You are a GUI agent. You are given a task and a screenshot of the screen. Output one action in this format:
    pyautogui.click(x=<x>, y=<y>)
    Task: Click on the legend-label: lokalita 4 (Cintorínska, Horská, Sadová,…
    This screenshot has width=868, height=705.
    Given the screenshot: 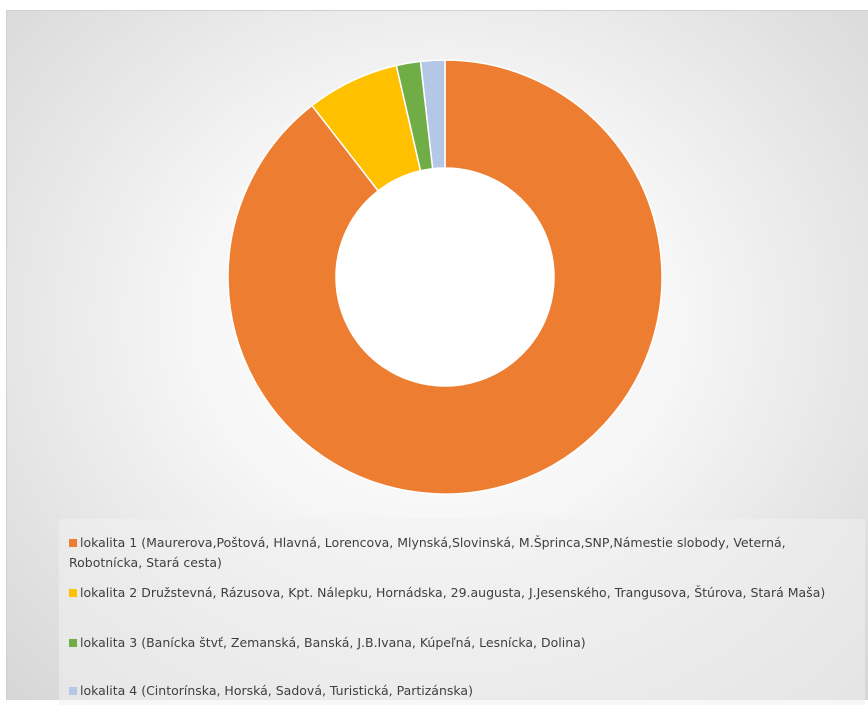 What is the action you would take?
    pyautogui.click(x=276, y=690)
    